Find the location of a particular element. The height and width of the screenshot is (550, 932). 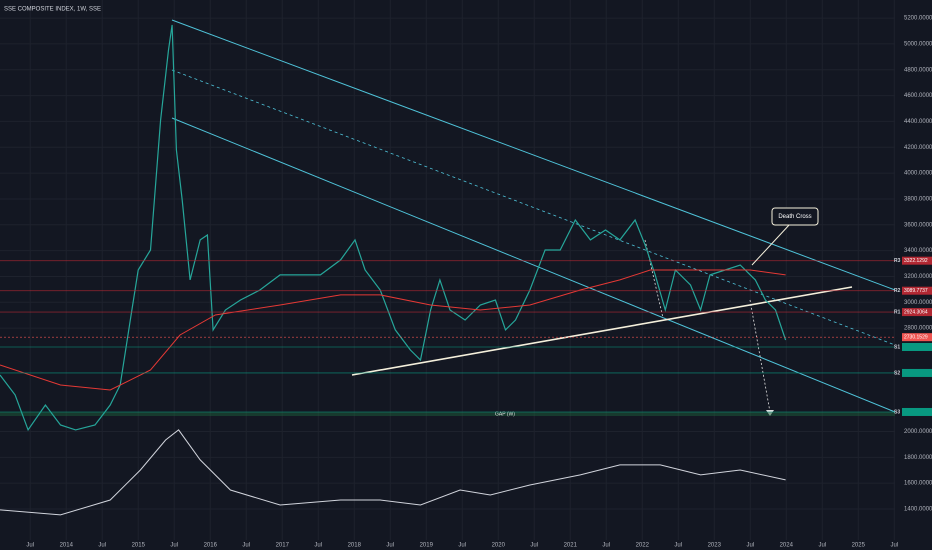

y-tick-label: 3600.0000 is located at coordinates (918, 225).